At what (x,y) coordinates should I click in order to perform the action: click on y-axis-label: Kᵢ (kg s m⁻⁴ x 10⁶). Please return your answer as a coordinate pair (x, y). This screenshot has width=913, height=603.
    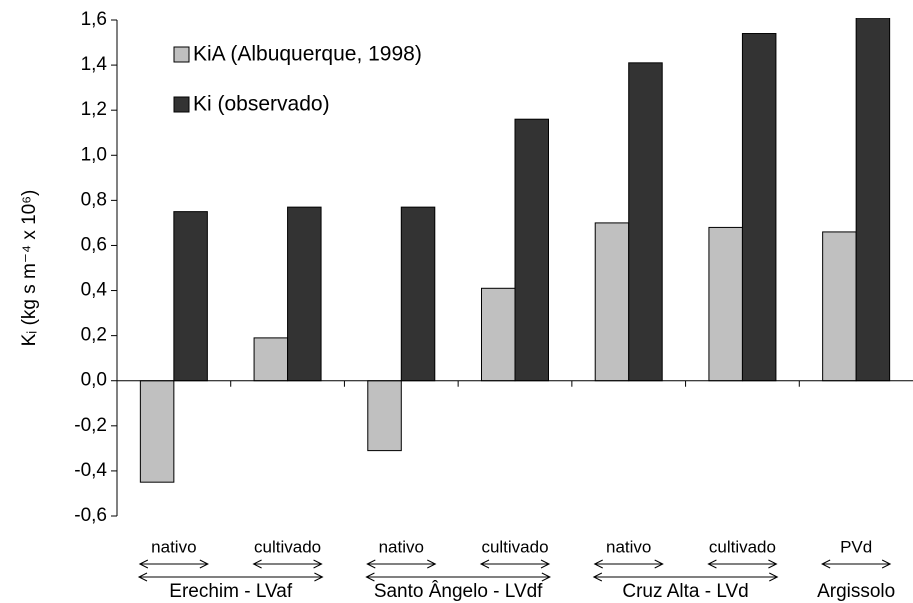
    Looking at the image, I should click on (29, 268).